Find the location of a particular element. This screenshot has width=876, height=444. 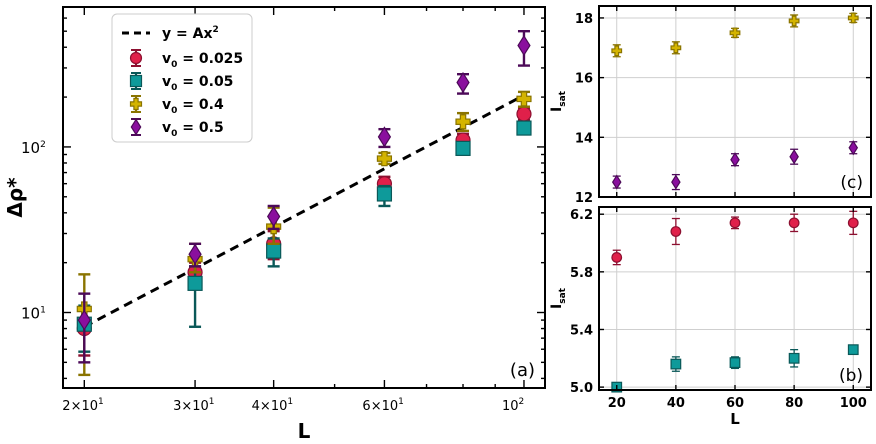

y-tick-label-b: 5.0 is located at coordinates (581, 388).